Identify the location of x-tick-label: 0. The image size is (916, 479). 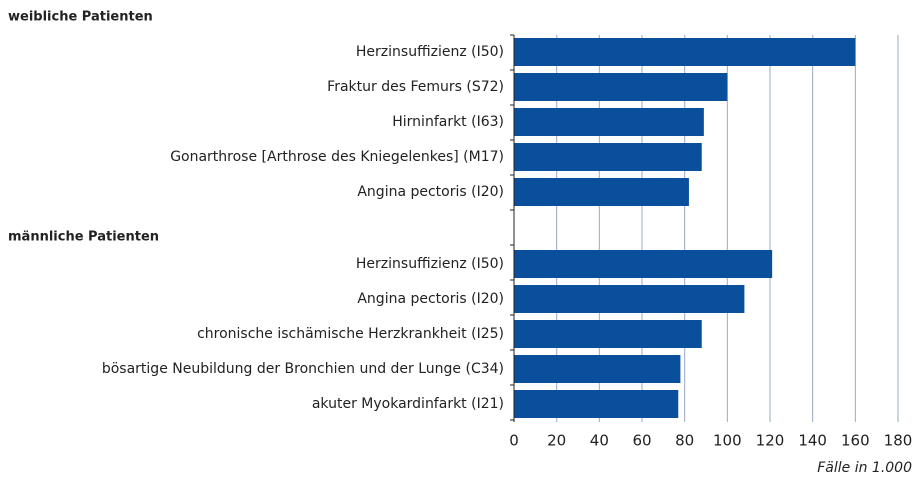
(514, 441).